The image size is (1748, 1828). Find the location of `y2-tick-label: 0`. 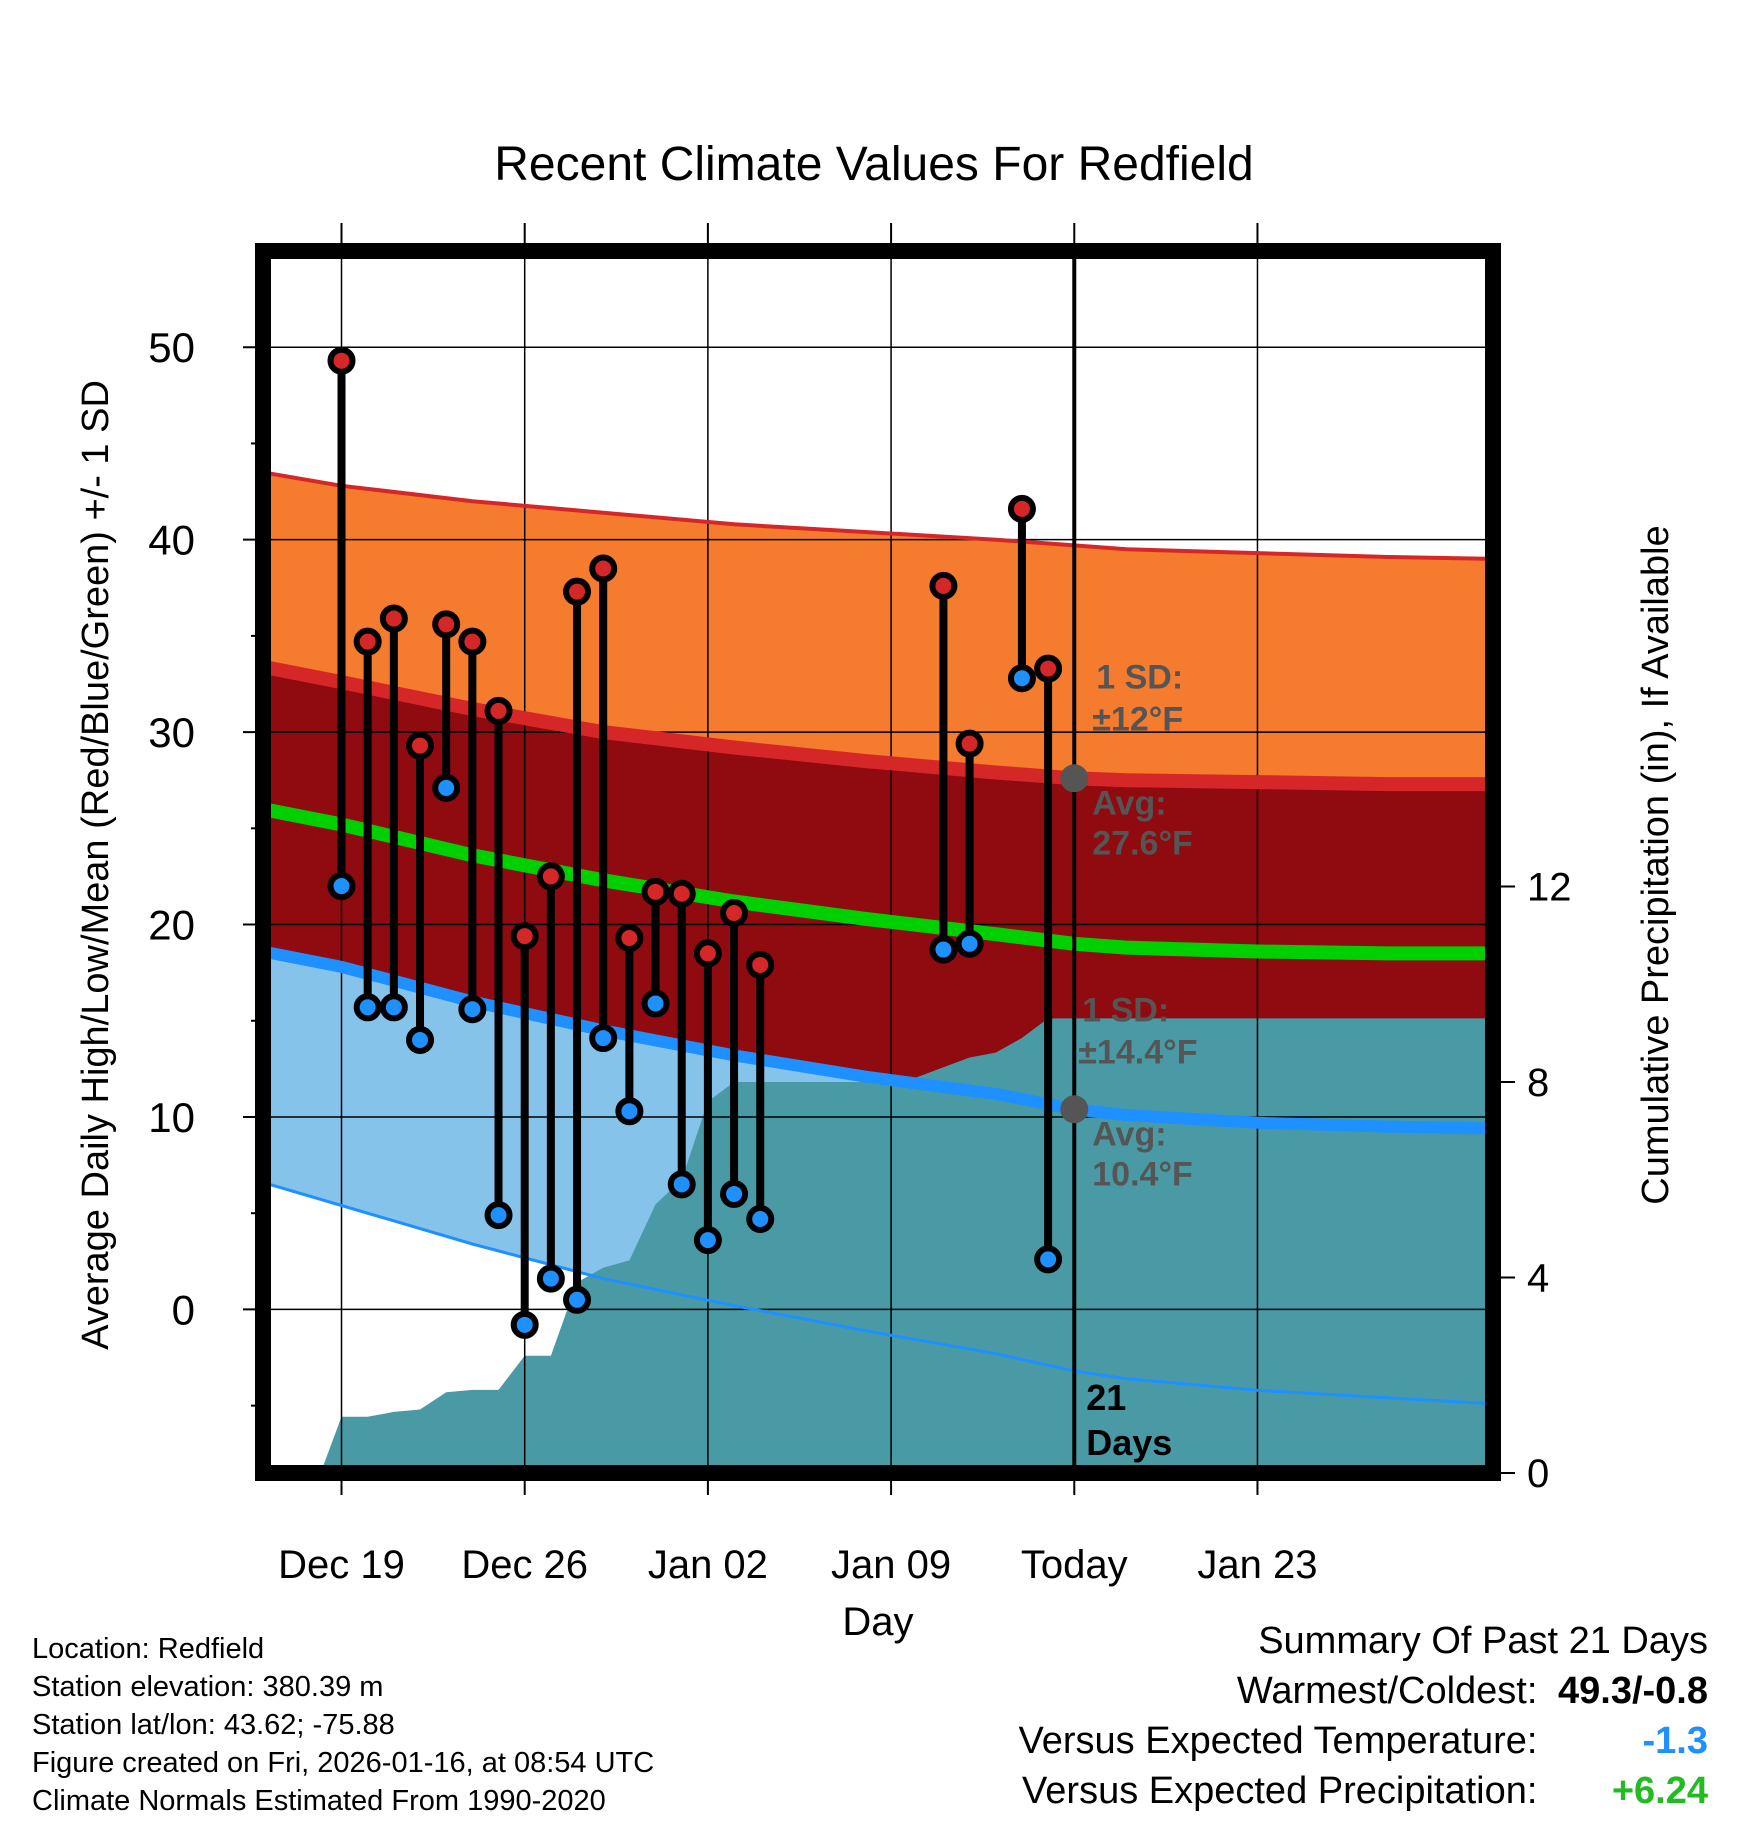

y2-tick-label: 0 is located at coordinates (1538, 1474).